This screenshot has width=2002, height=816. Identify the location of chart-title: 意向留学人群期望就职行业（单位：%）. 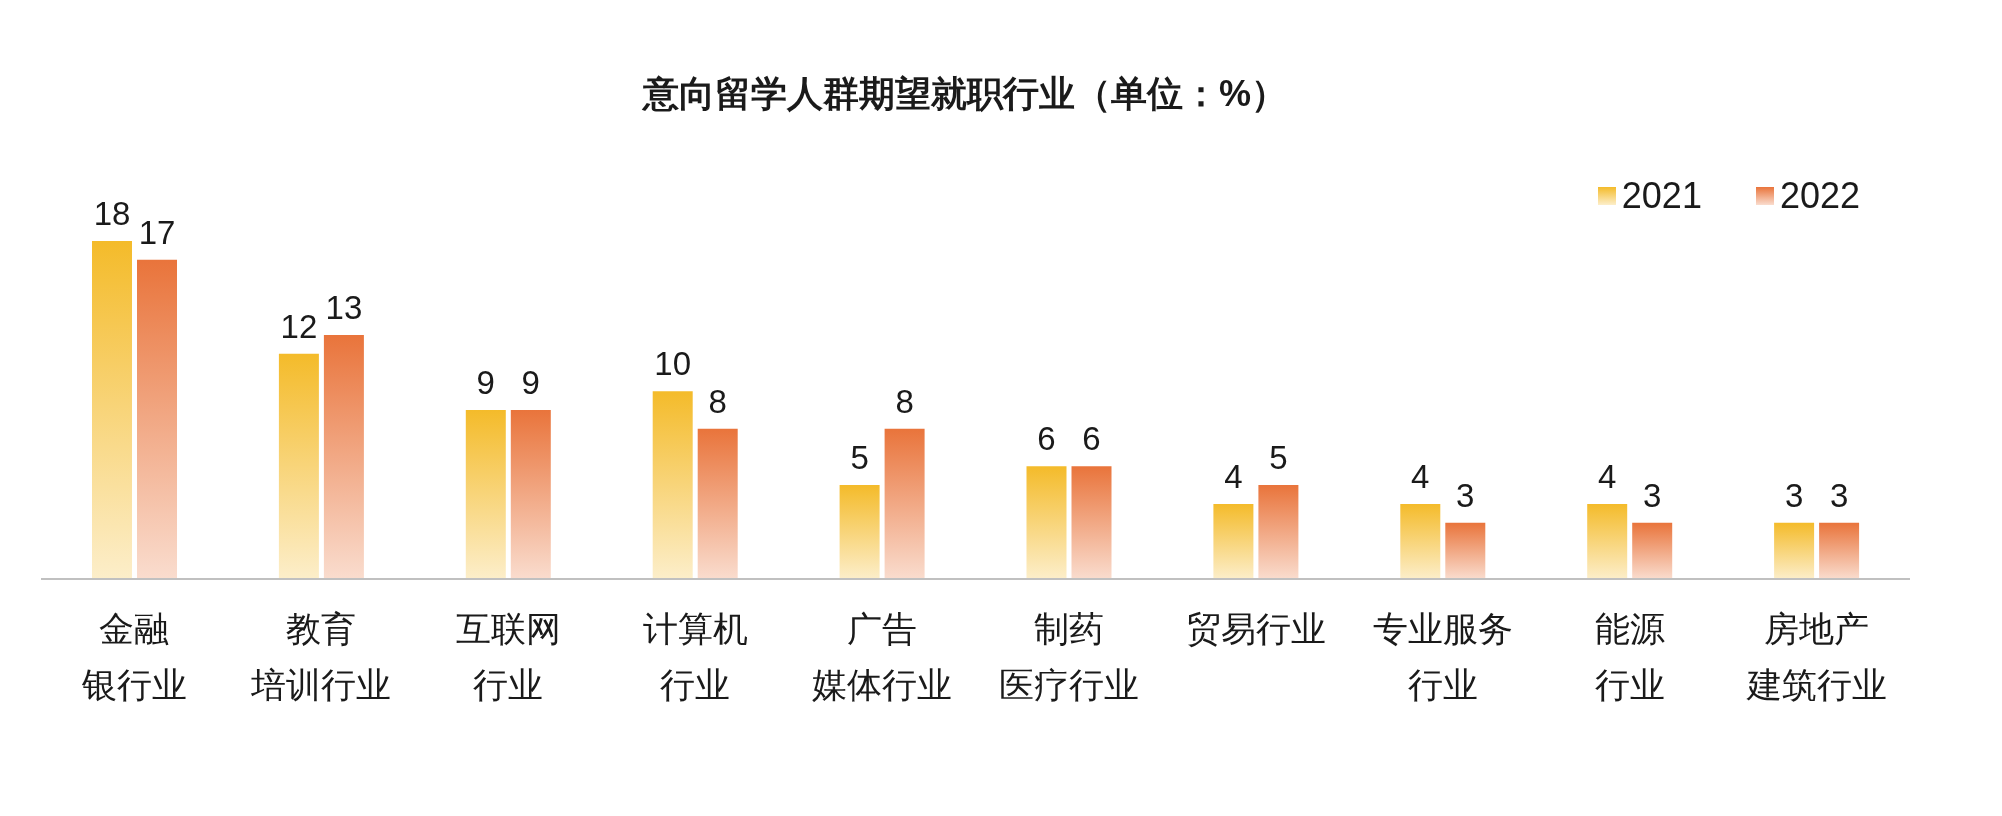
(964, 94).